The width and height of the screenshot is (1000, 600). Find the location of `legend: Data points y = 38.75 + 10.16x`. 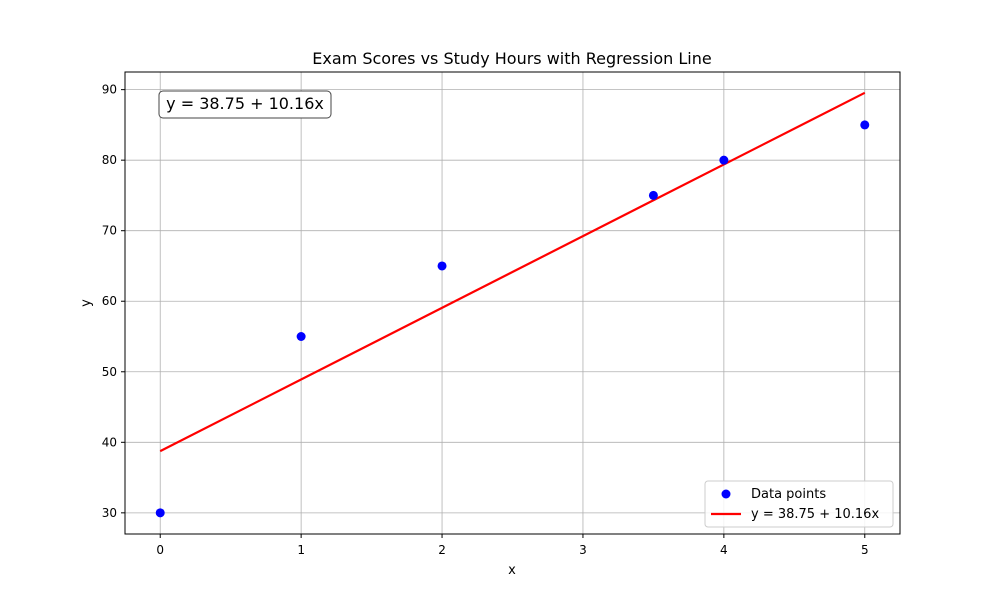

legend: Data points y = 38.75 + 10.16x is located at coordinates (799, 504).